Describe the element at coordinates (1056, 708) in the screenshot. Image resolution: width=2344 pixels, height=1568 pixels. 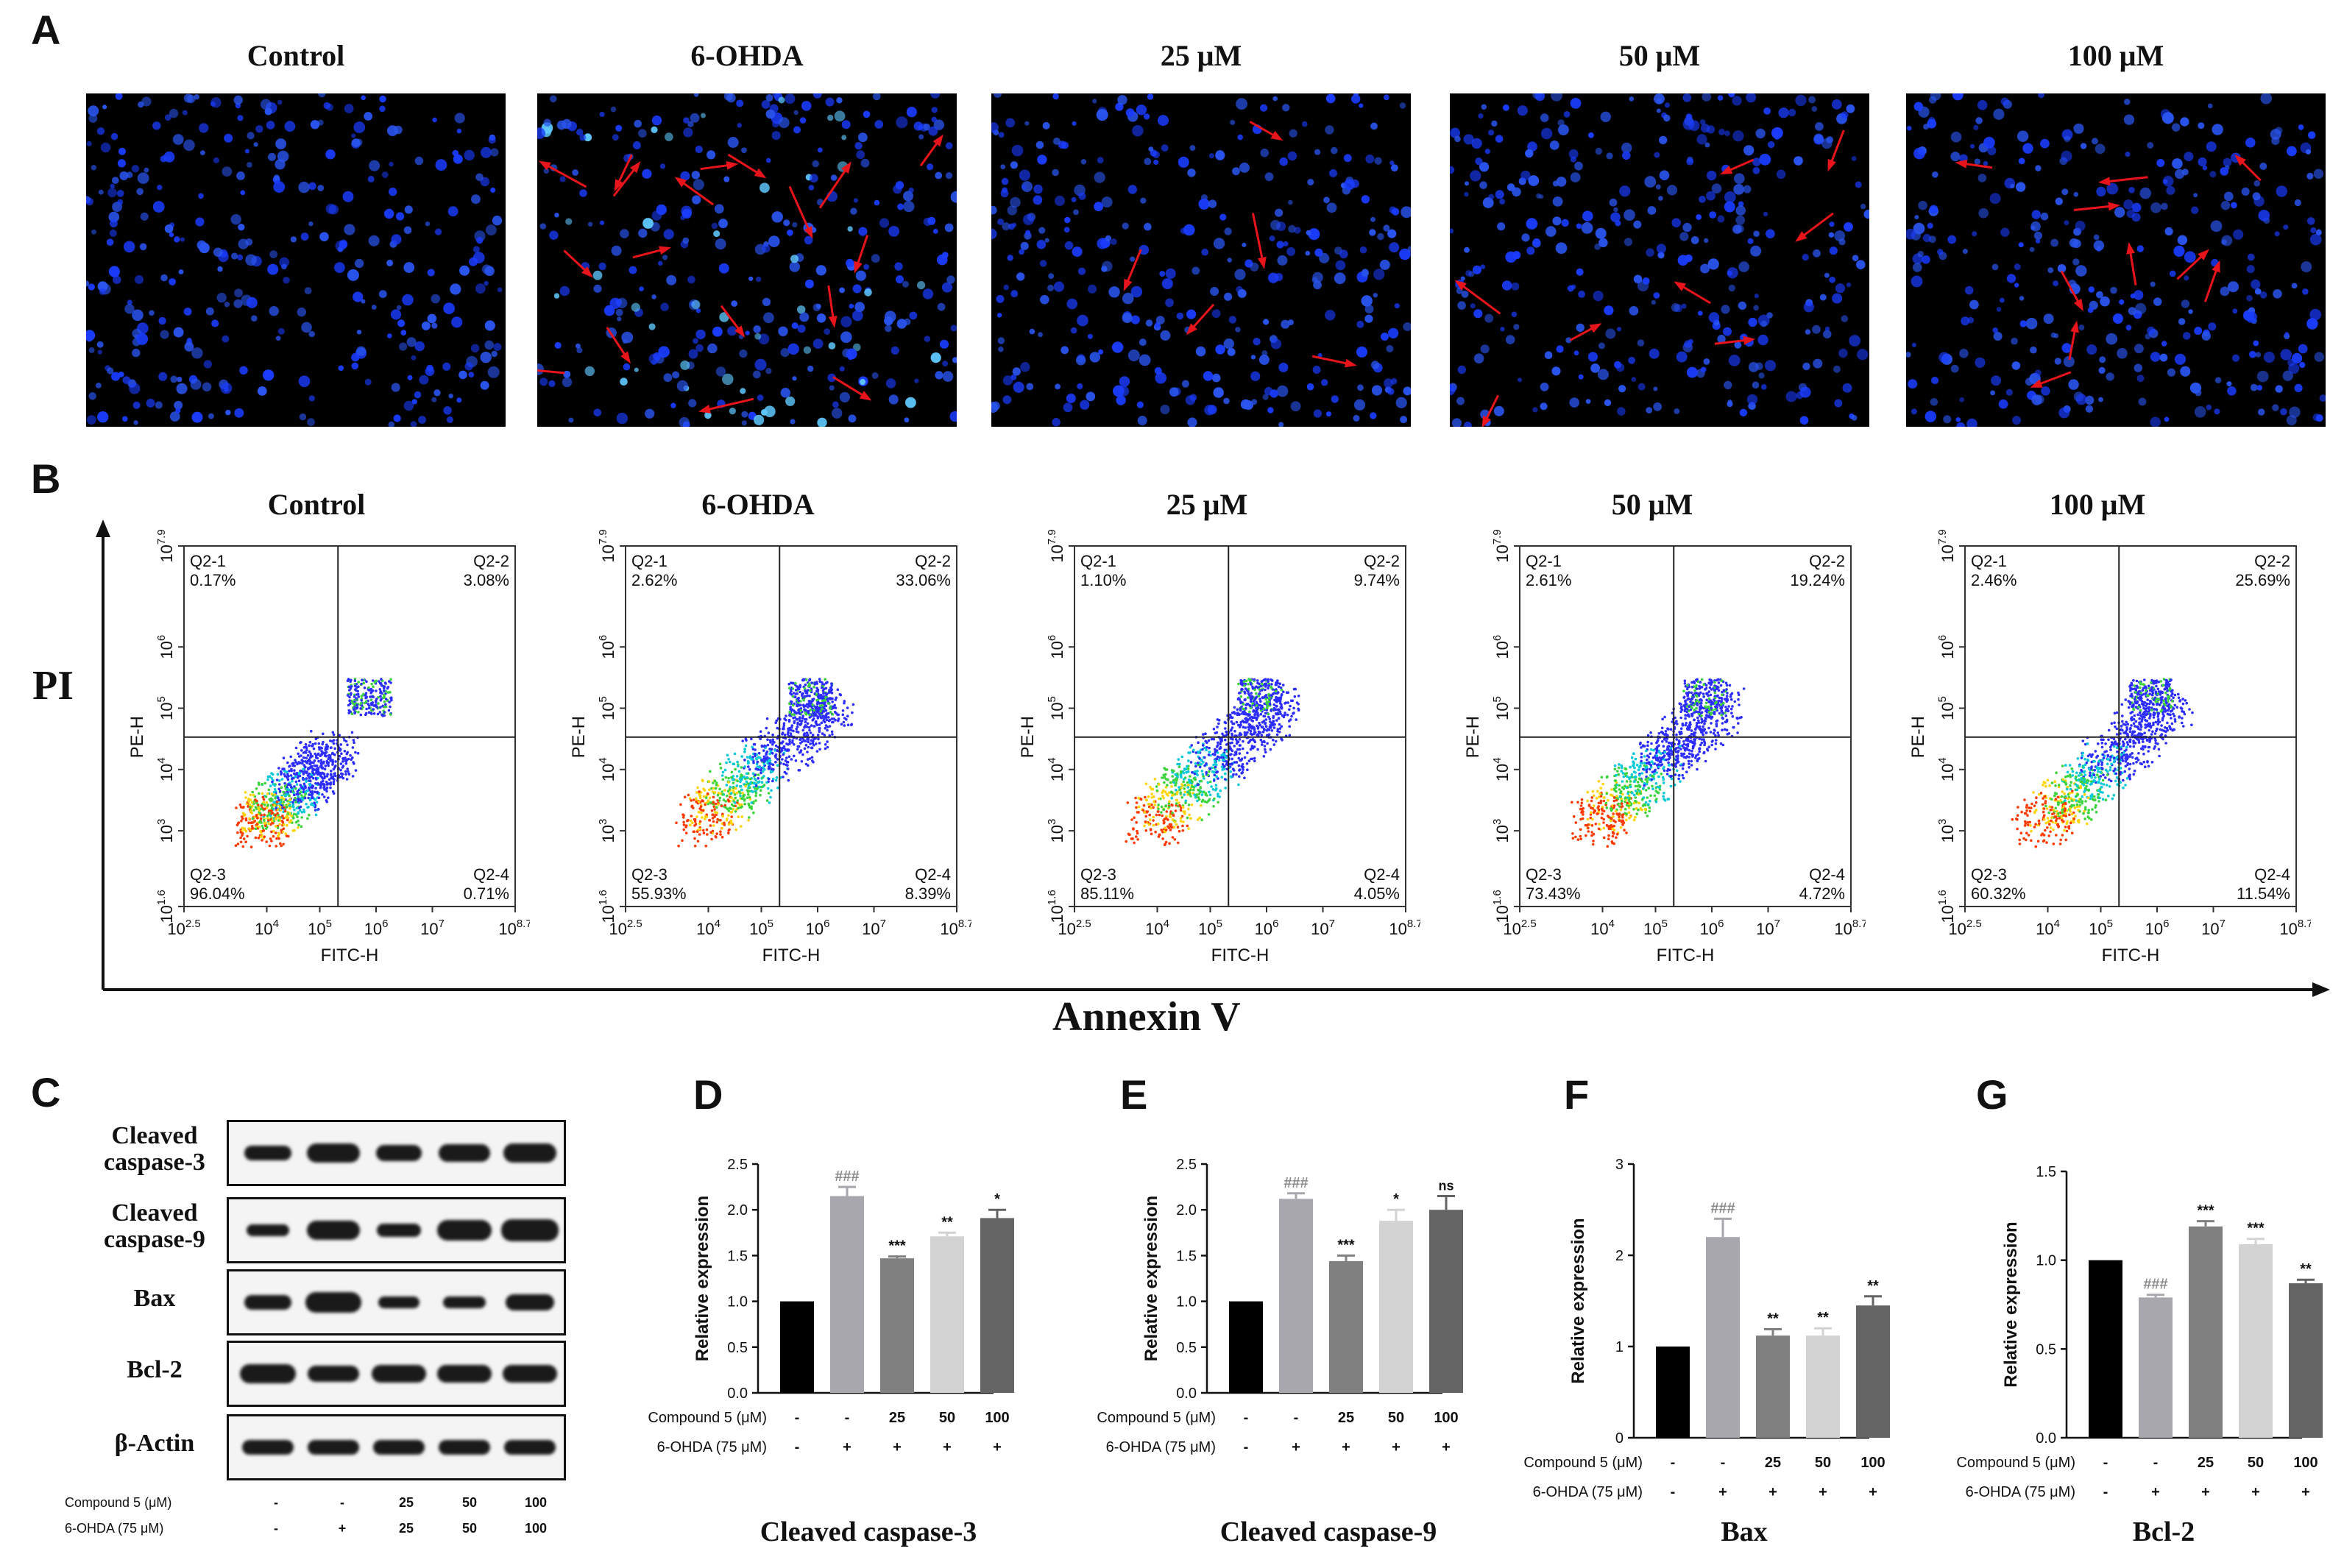
I see `y-tick-label: 105` at that location.